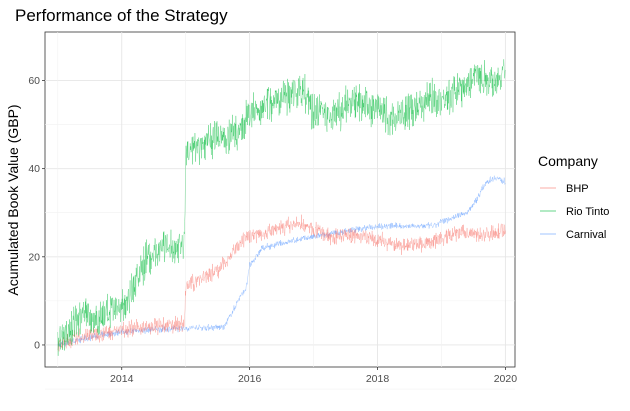 This screenshot has width=630, height=411. What do you see at coordinates (313, 376) in the screenshot?
I see `x-axis-ticks: 2014 2016 2018 2020` at bounding box center [313, 376].